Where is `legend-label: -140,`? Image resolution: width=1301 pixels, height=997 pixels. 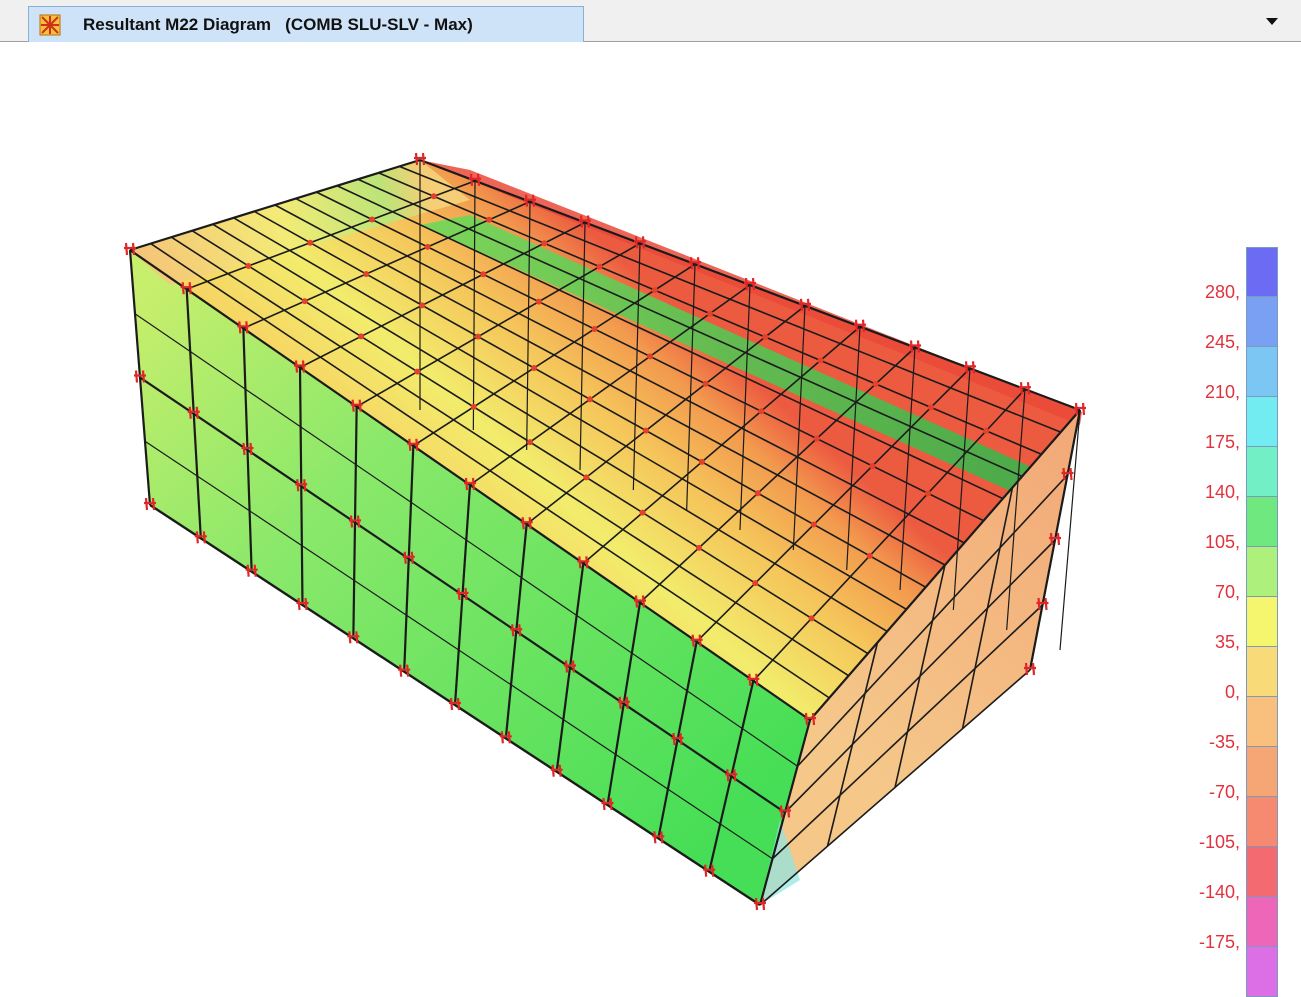 legend-label: -140, is located at coordinates (1219, 892).